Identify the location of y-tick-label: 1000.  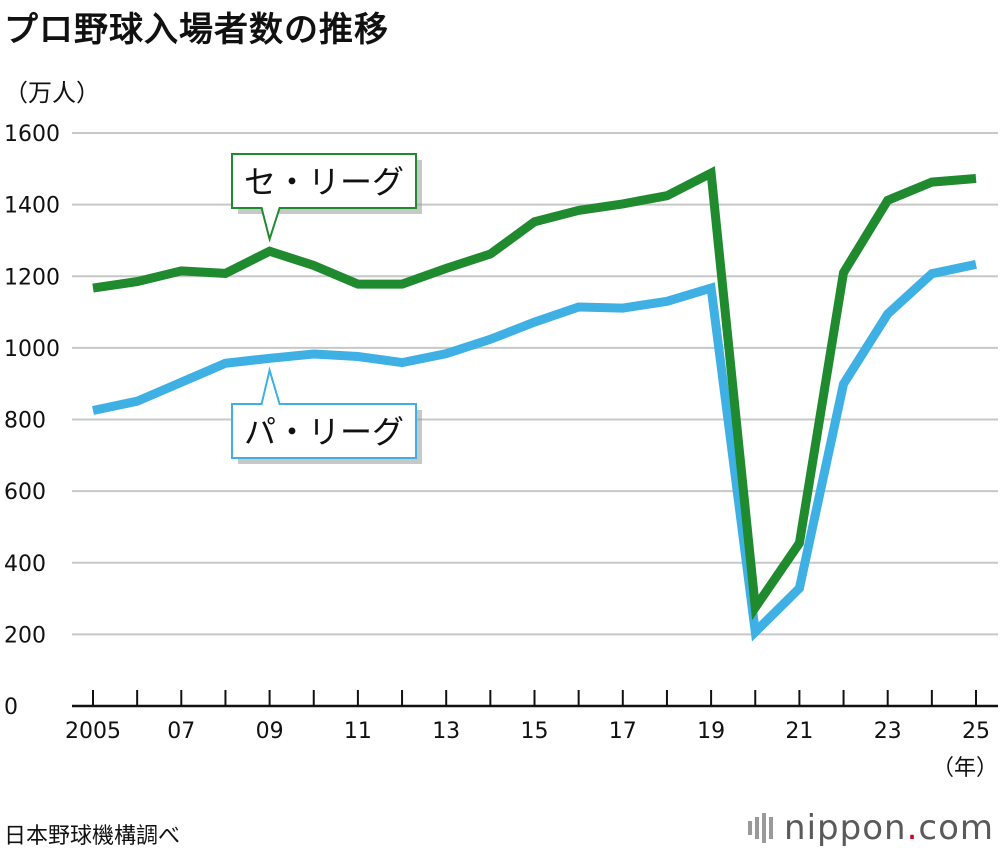
(32, 349).